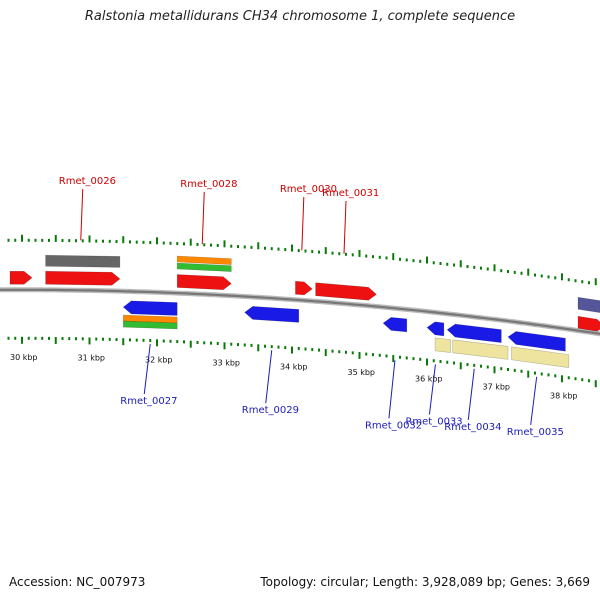  Describe the element at coordinates (294, 367) in the screenshot. I see `scale-label-34: 34 kbp` at that location.